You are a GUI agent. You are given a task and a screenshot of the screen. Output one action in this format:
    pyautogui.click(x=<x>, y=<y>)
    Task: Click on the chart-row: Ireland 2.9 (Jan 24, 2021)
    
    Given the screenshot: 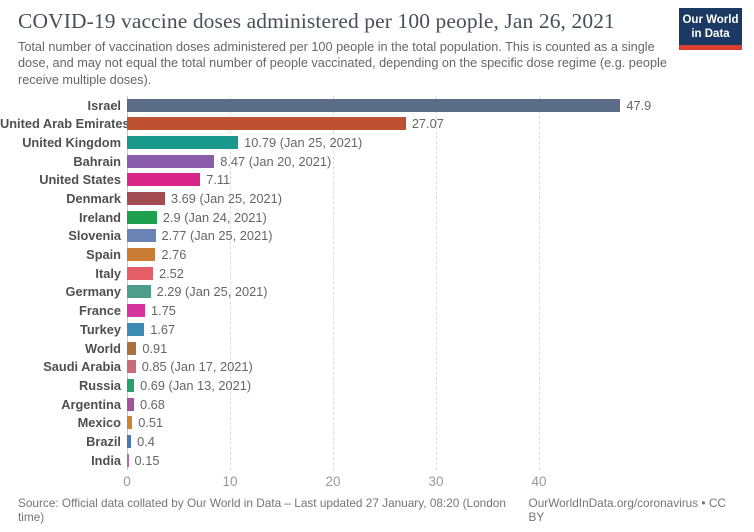 What is the action you would take?
    pyautogui.click(x=377, y=217)
    